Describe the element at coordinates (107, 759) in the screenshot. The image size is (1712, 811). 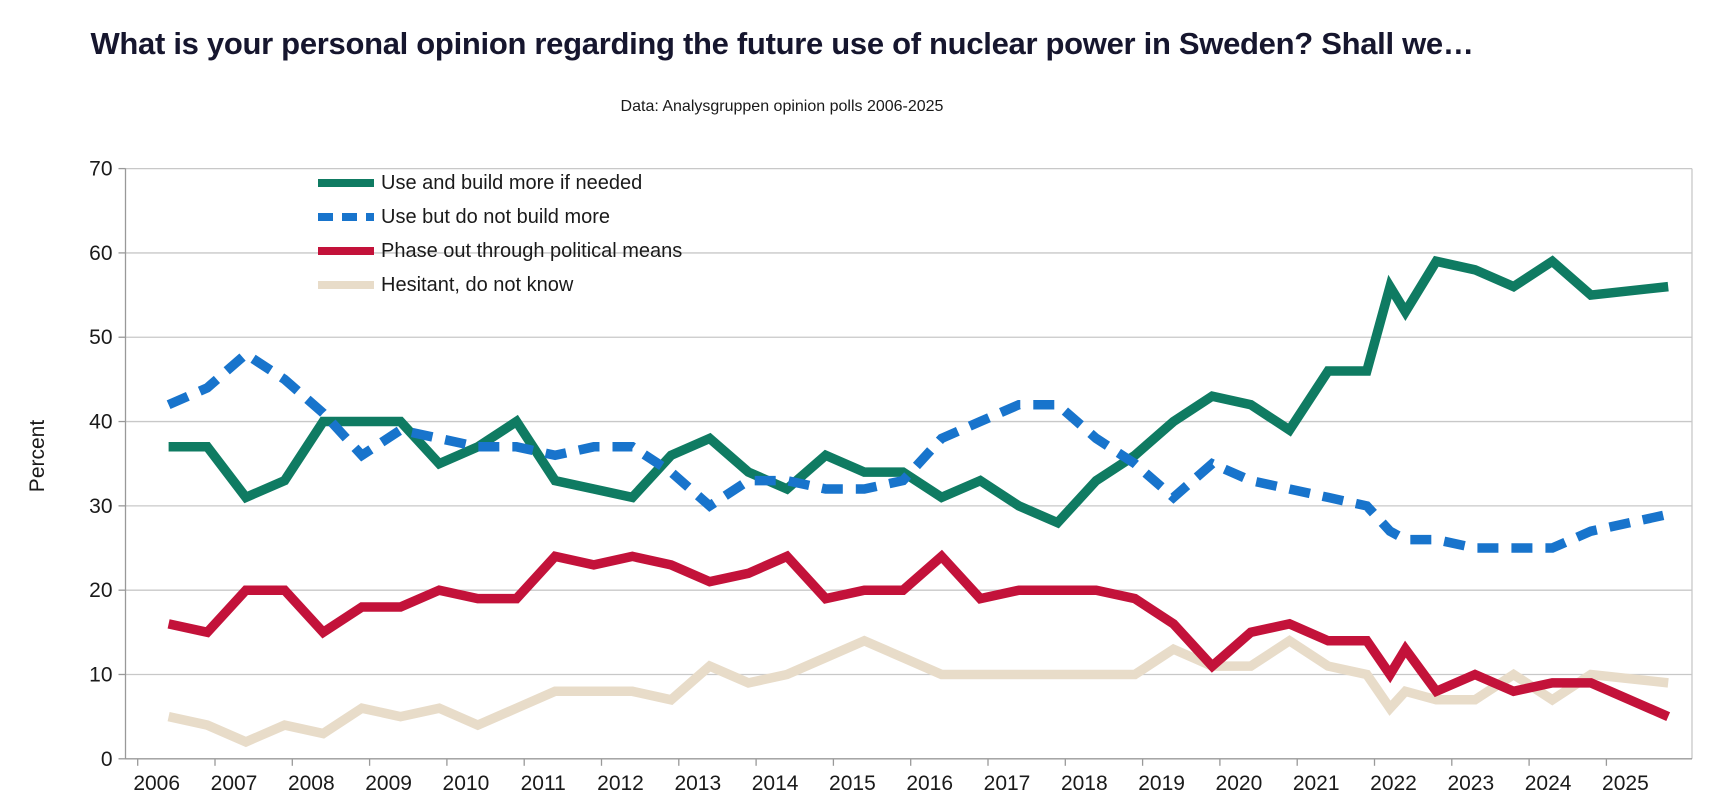
I see `y-tick-label: 0` at that location.